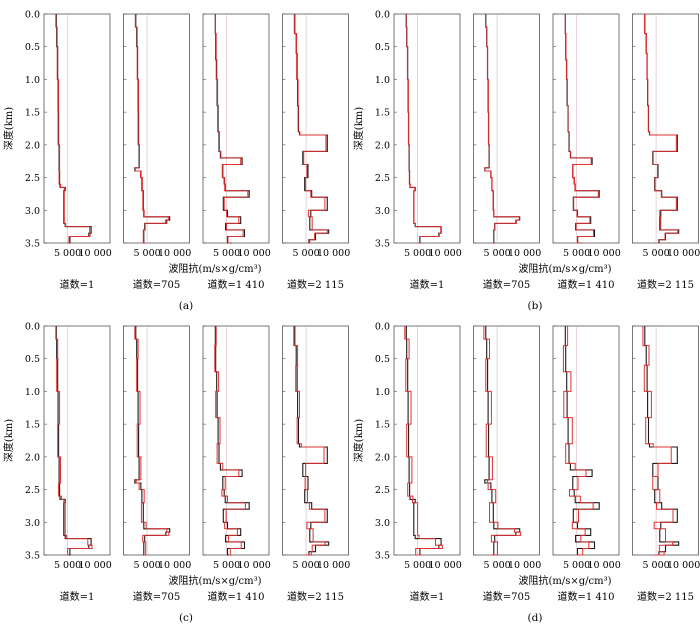 The height and width of the screenshot is (625, 700). I want to click on track-label: 道数=2 115, so click(315, 284).